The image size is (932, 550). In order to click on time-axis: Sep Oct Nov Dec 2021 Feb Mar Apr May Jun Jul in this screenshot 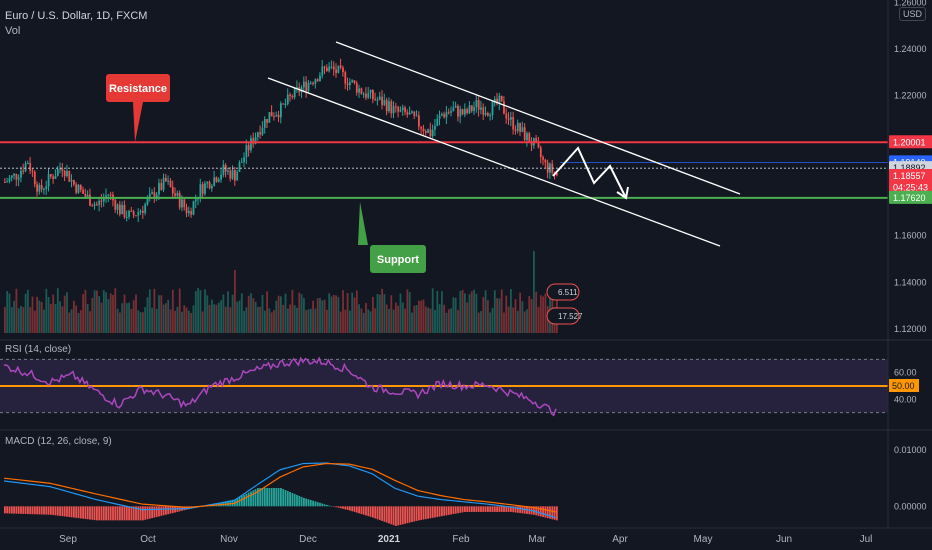, I will do `click(465, 539)`.